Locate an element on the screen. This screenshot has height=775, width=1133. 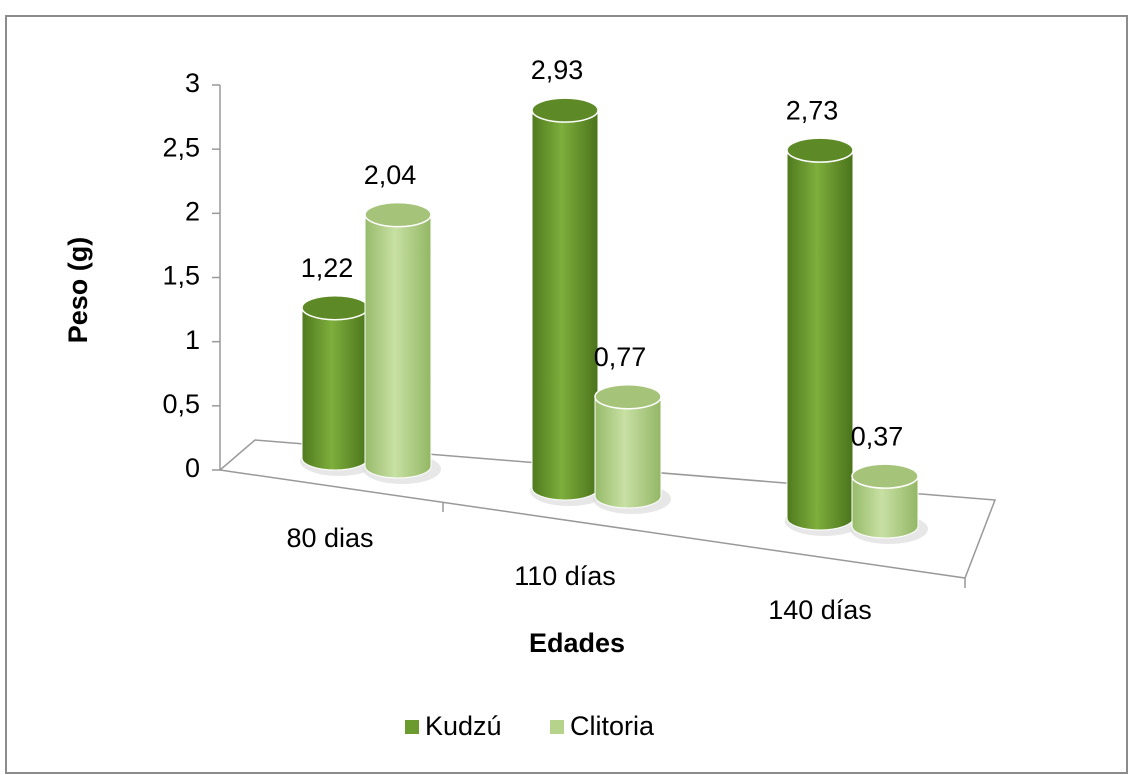
x-tick-label: 80 dias is located at coordinates (329, 538).